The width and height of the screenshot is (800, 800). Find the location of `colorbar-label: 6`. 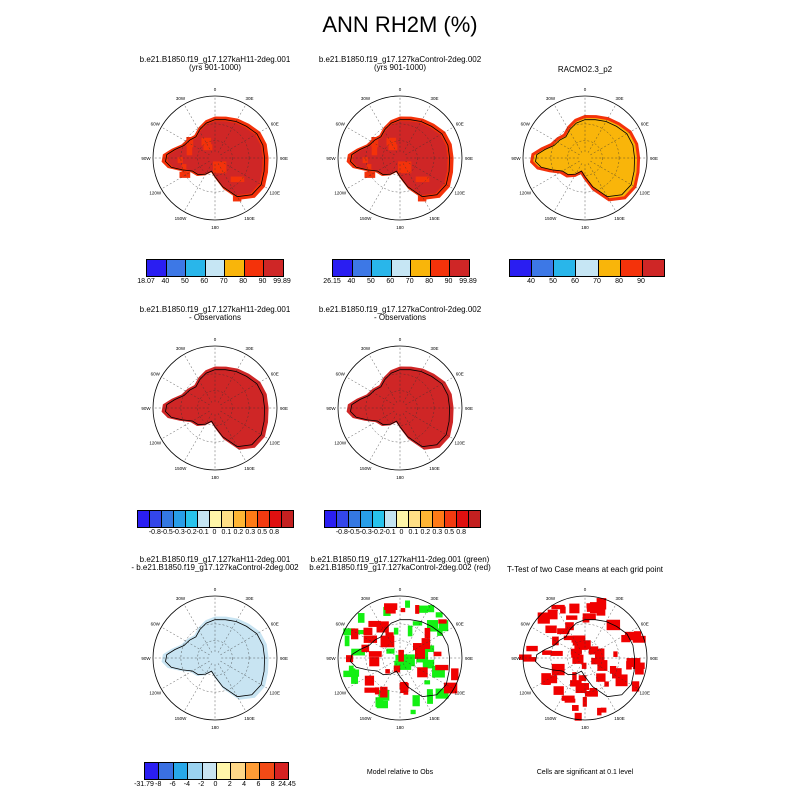

colorbar-label: 6 is located at coordinates (258, 784).